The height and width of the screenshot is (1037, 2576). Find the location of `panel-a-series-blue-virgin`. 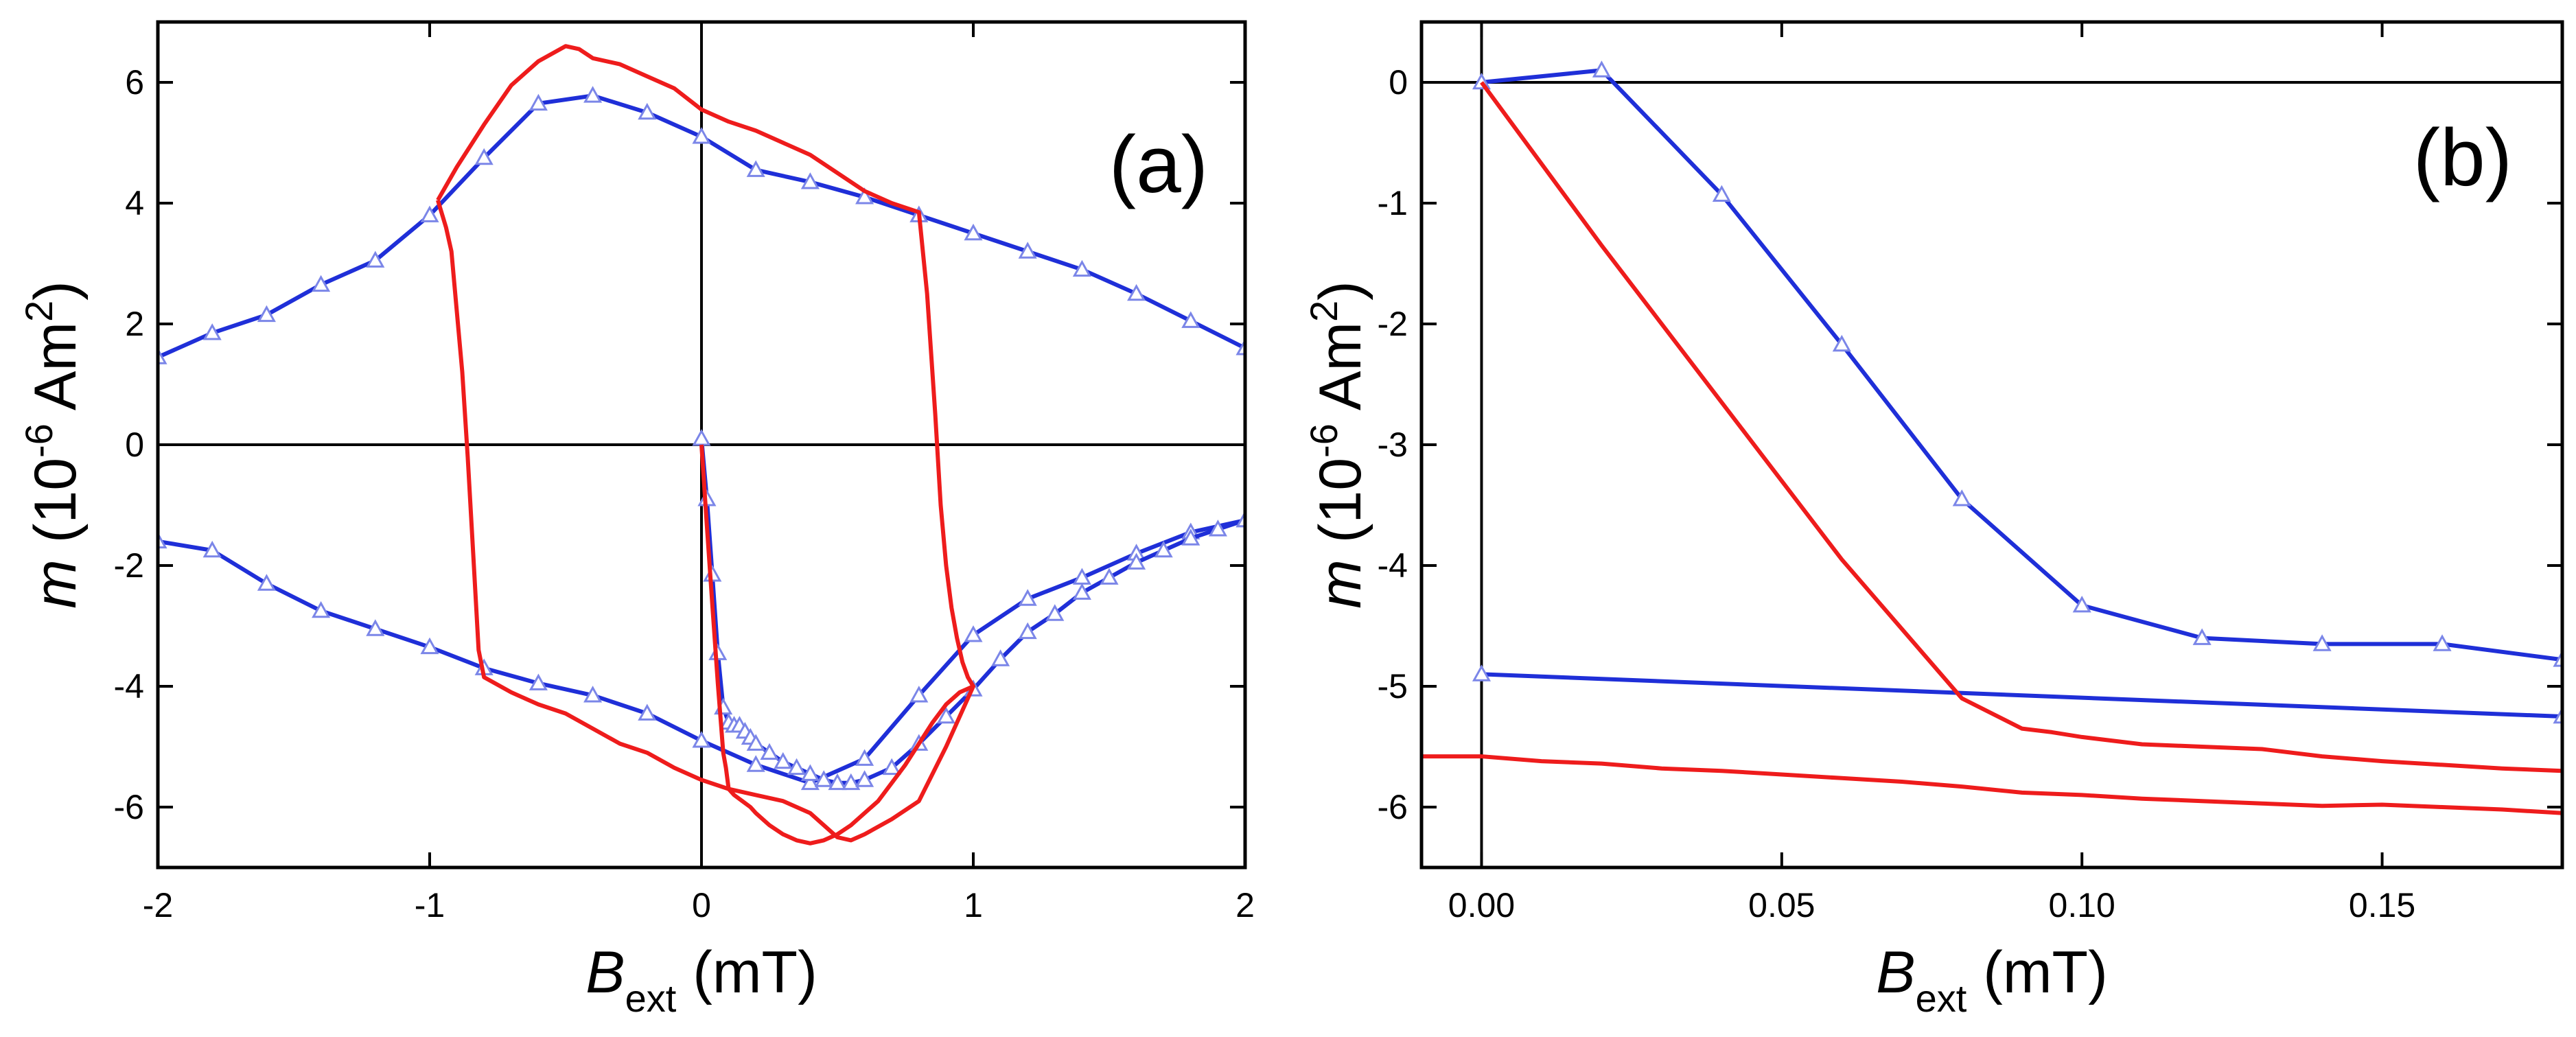

panel-a-series-blue-virgin is located at coordinates (972, 611).